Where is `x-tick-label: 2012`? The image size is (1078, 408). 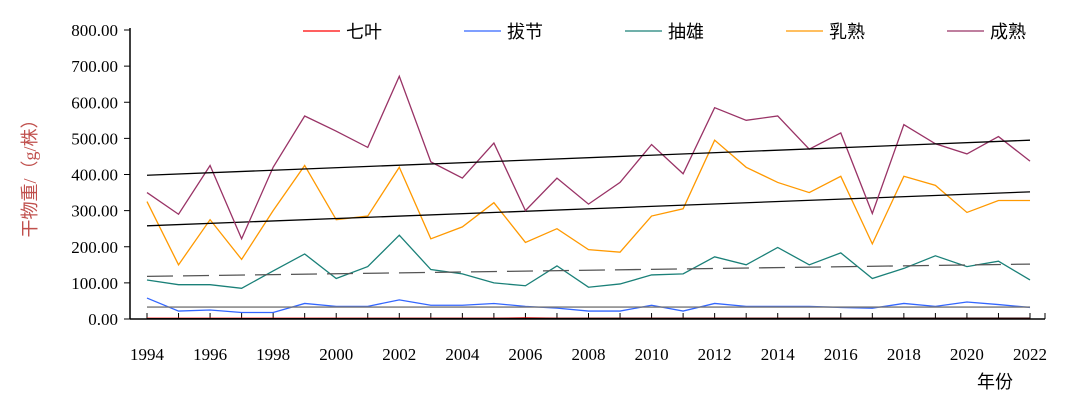
x-tick-label: 2012 is located at coordinates (715, 354).